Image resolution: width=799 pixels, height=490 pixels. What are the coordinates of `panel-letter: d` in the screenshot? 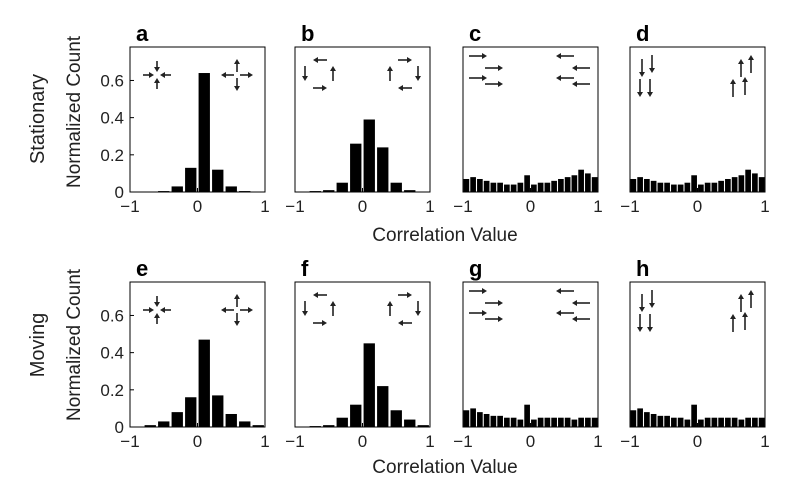 It's located at (642, 33).